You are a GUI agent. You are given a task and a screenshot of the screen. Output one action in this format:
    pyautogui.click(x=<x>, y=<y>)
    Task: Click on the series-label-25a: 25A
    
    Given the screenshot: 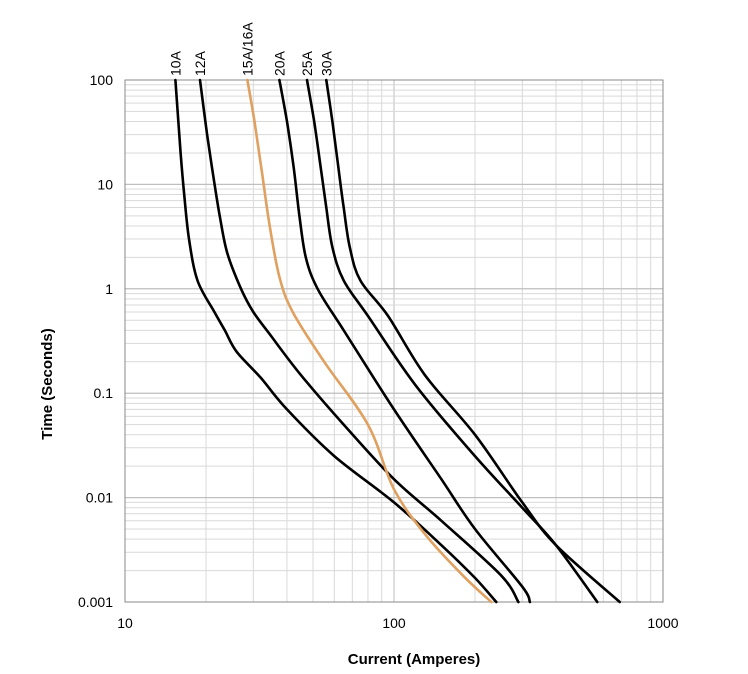 What is the action you would take?
    pyautogui.click(x=307, y=63)
    